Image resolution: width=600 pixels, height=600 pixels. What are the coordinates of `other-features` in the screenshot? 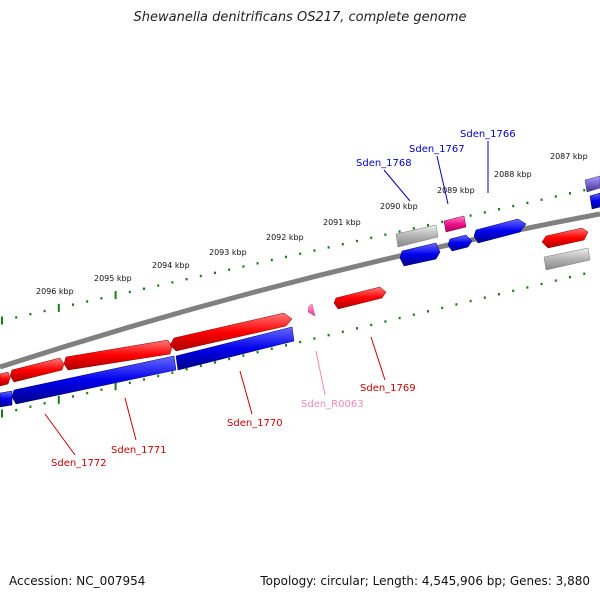 It's located at (497, 223).